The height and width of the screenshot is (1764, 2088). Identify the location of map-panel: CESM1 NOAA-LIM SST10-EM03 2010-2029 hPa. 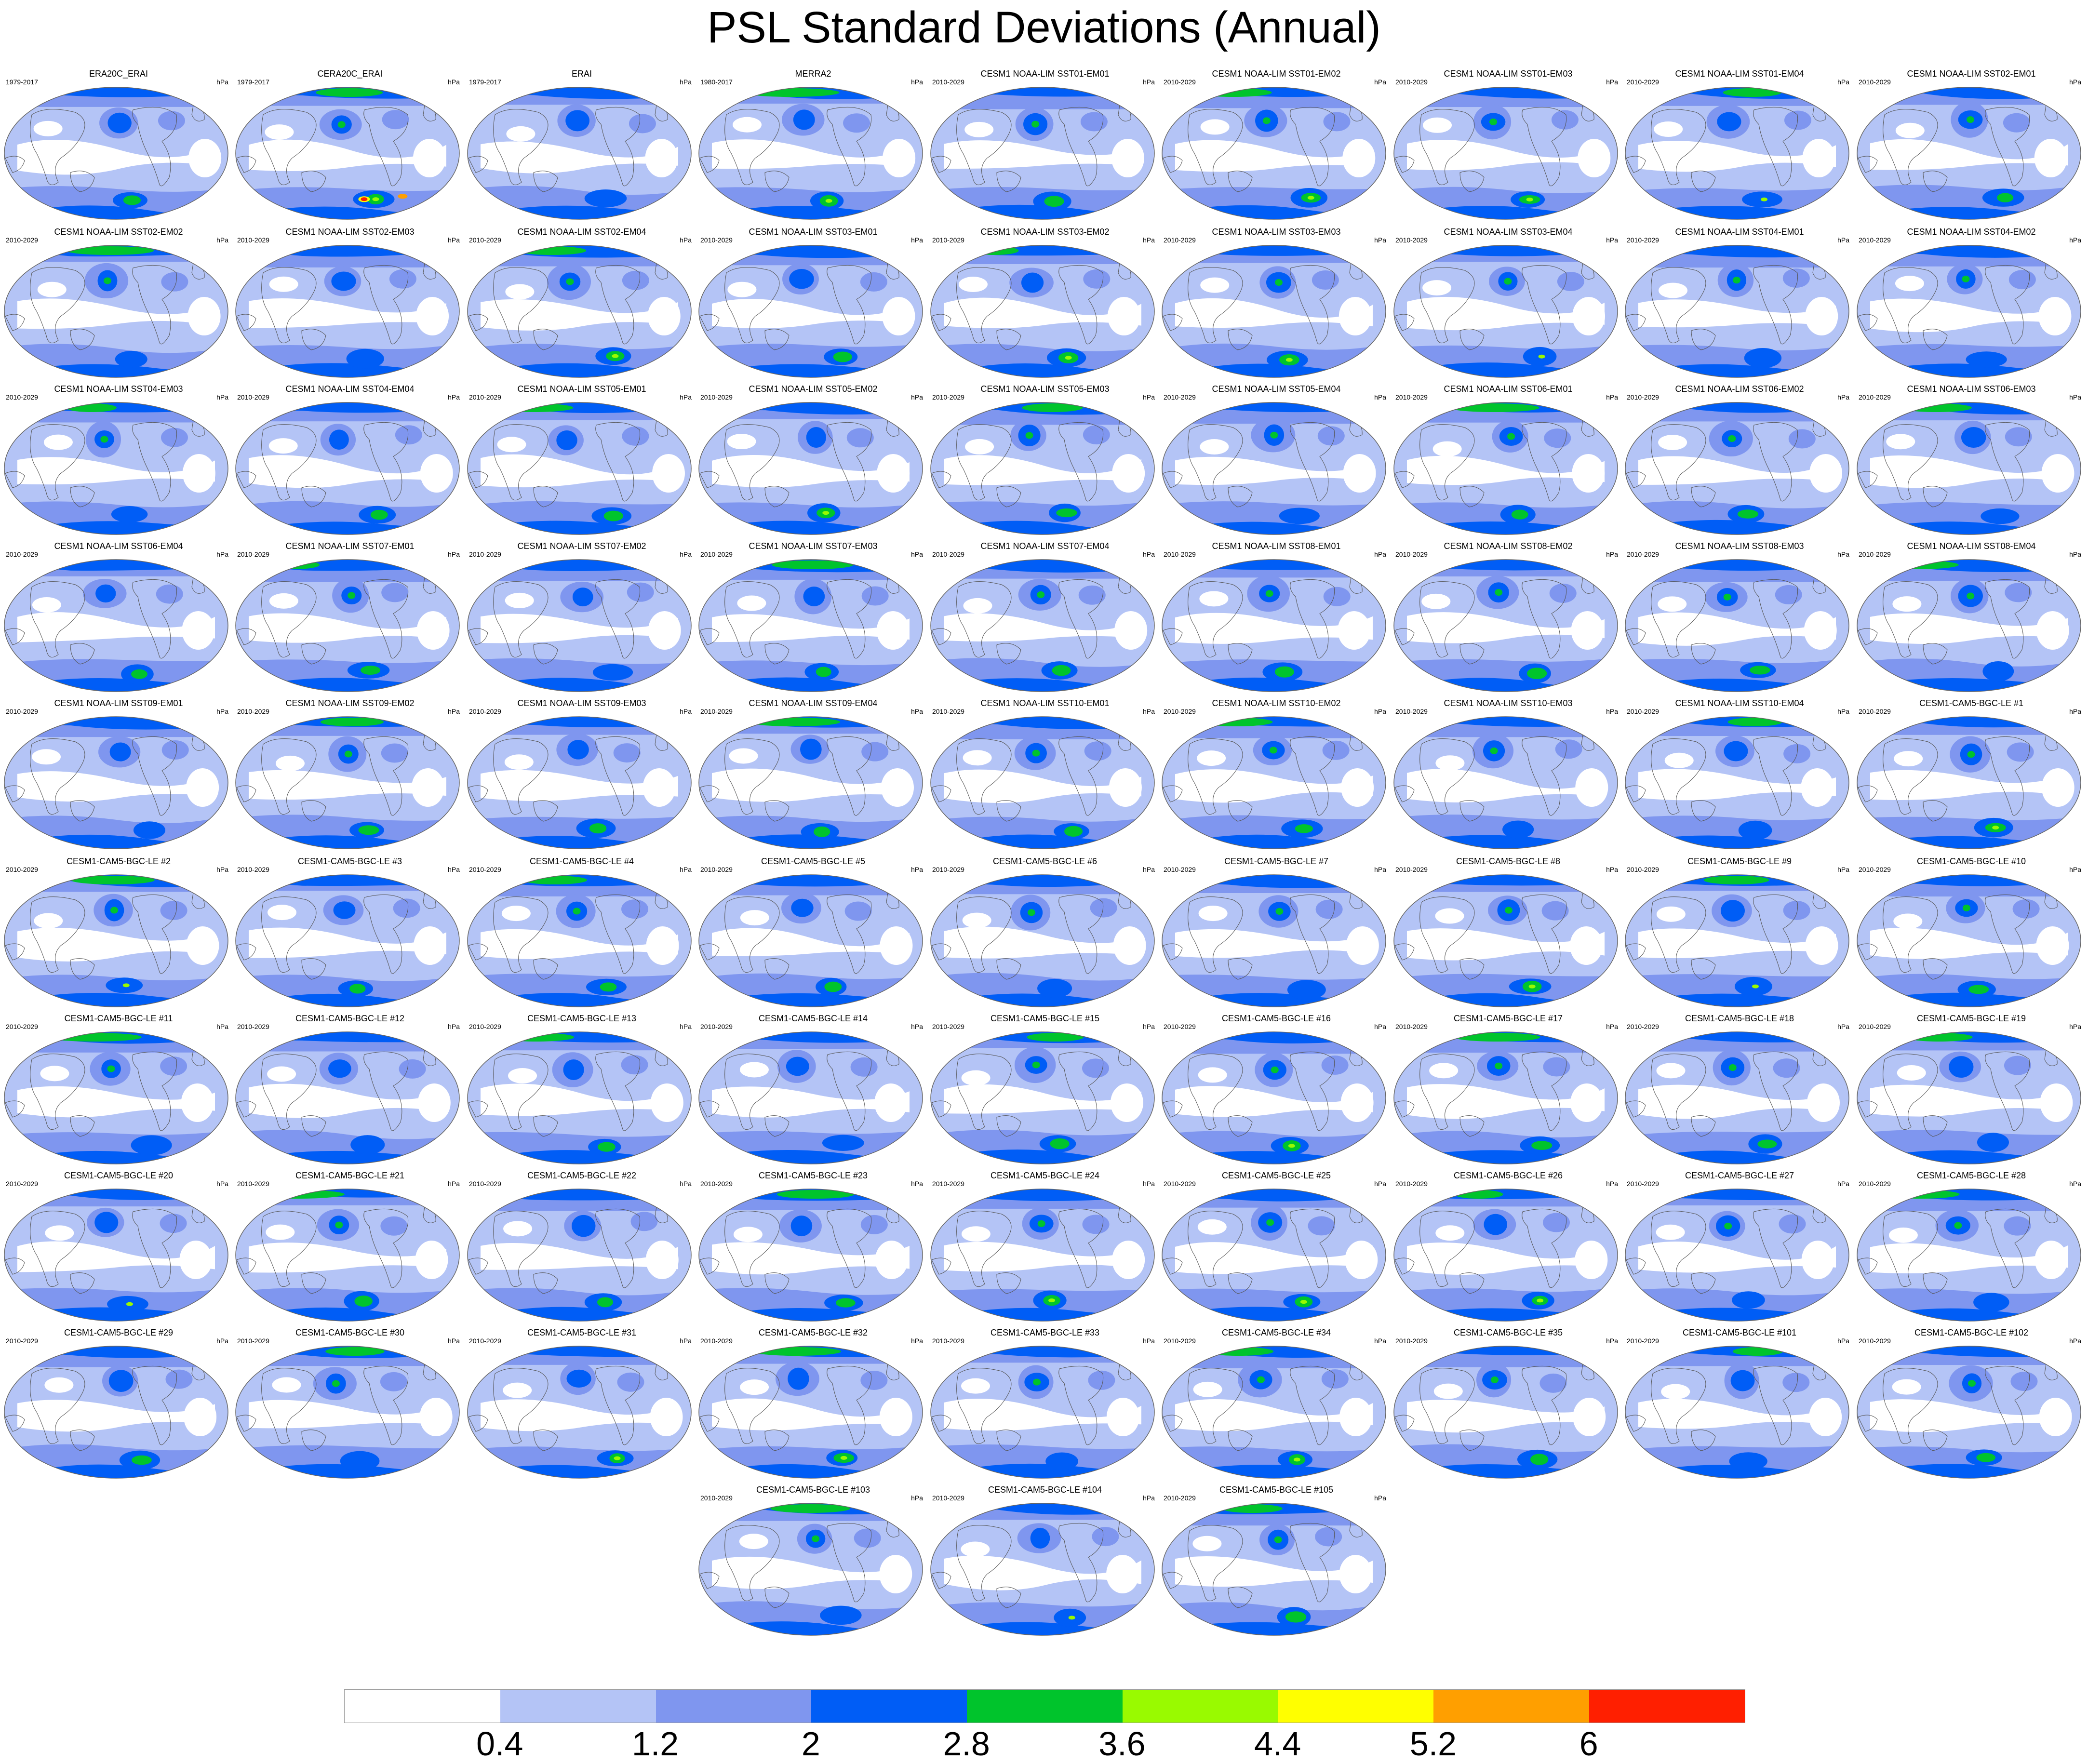
(1508, 776).